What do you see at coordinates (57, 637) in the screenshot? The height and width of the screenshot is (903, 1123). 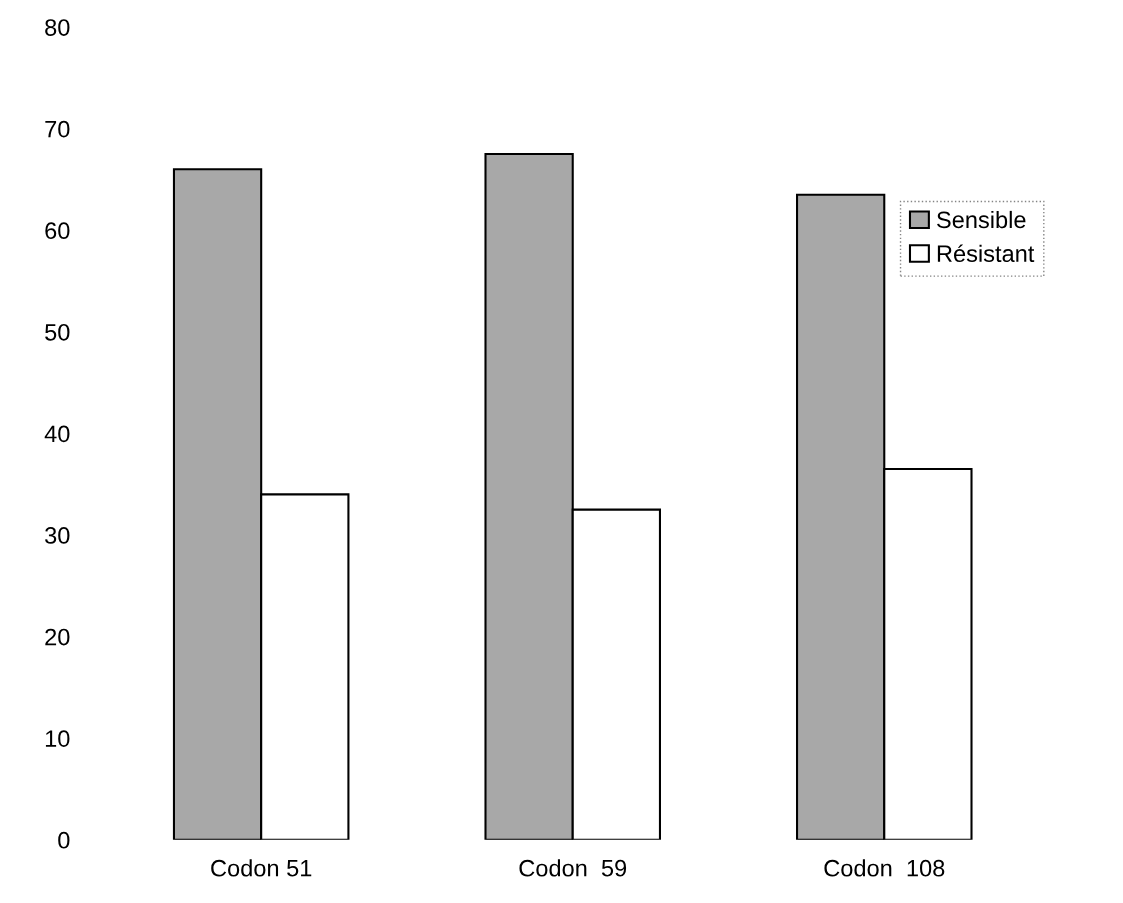 I see `y-tick-label: 20` at bounding box center [57, 637].